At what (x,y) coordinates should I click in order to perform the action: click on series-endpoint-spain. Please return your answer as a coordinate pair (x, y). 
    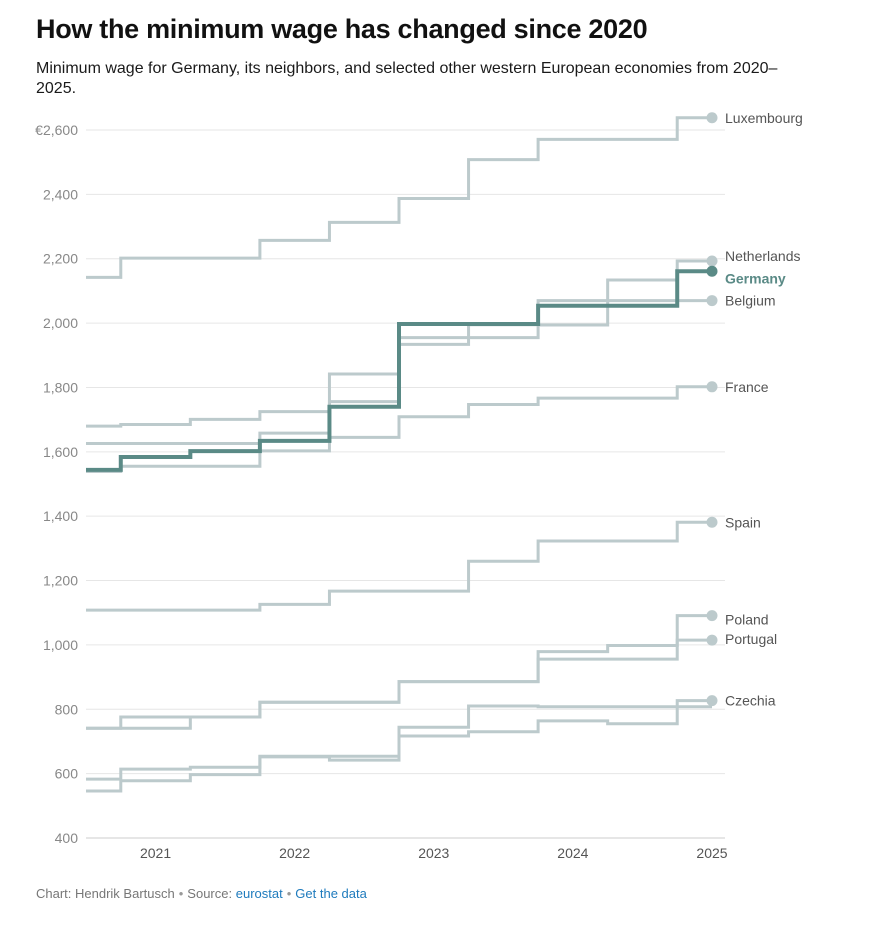
    Looking at the image, I should click on (712, 522).